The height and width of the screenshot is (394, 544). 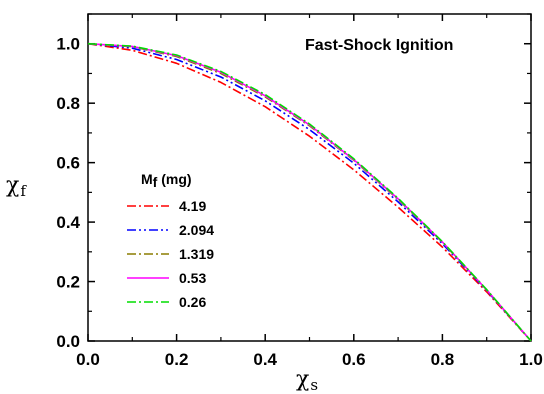 What do you see at coordinates (88, 359) in the screenshot?
I see `x-tick-label: 0.0` at bounding box center [88, 359].